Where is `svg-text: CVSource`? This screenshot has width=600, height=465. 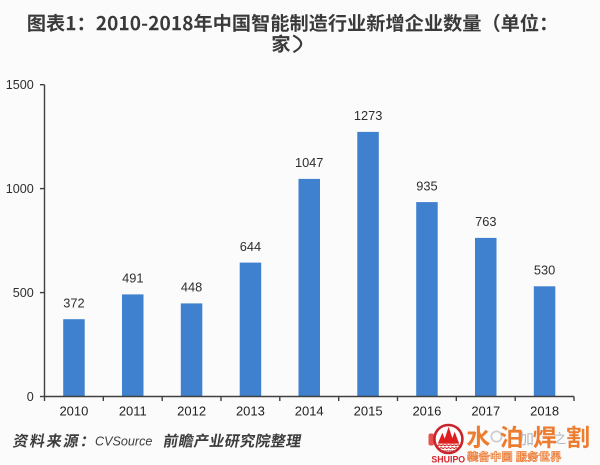 svg-text: CVSource is located at coordinates (123, 442).